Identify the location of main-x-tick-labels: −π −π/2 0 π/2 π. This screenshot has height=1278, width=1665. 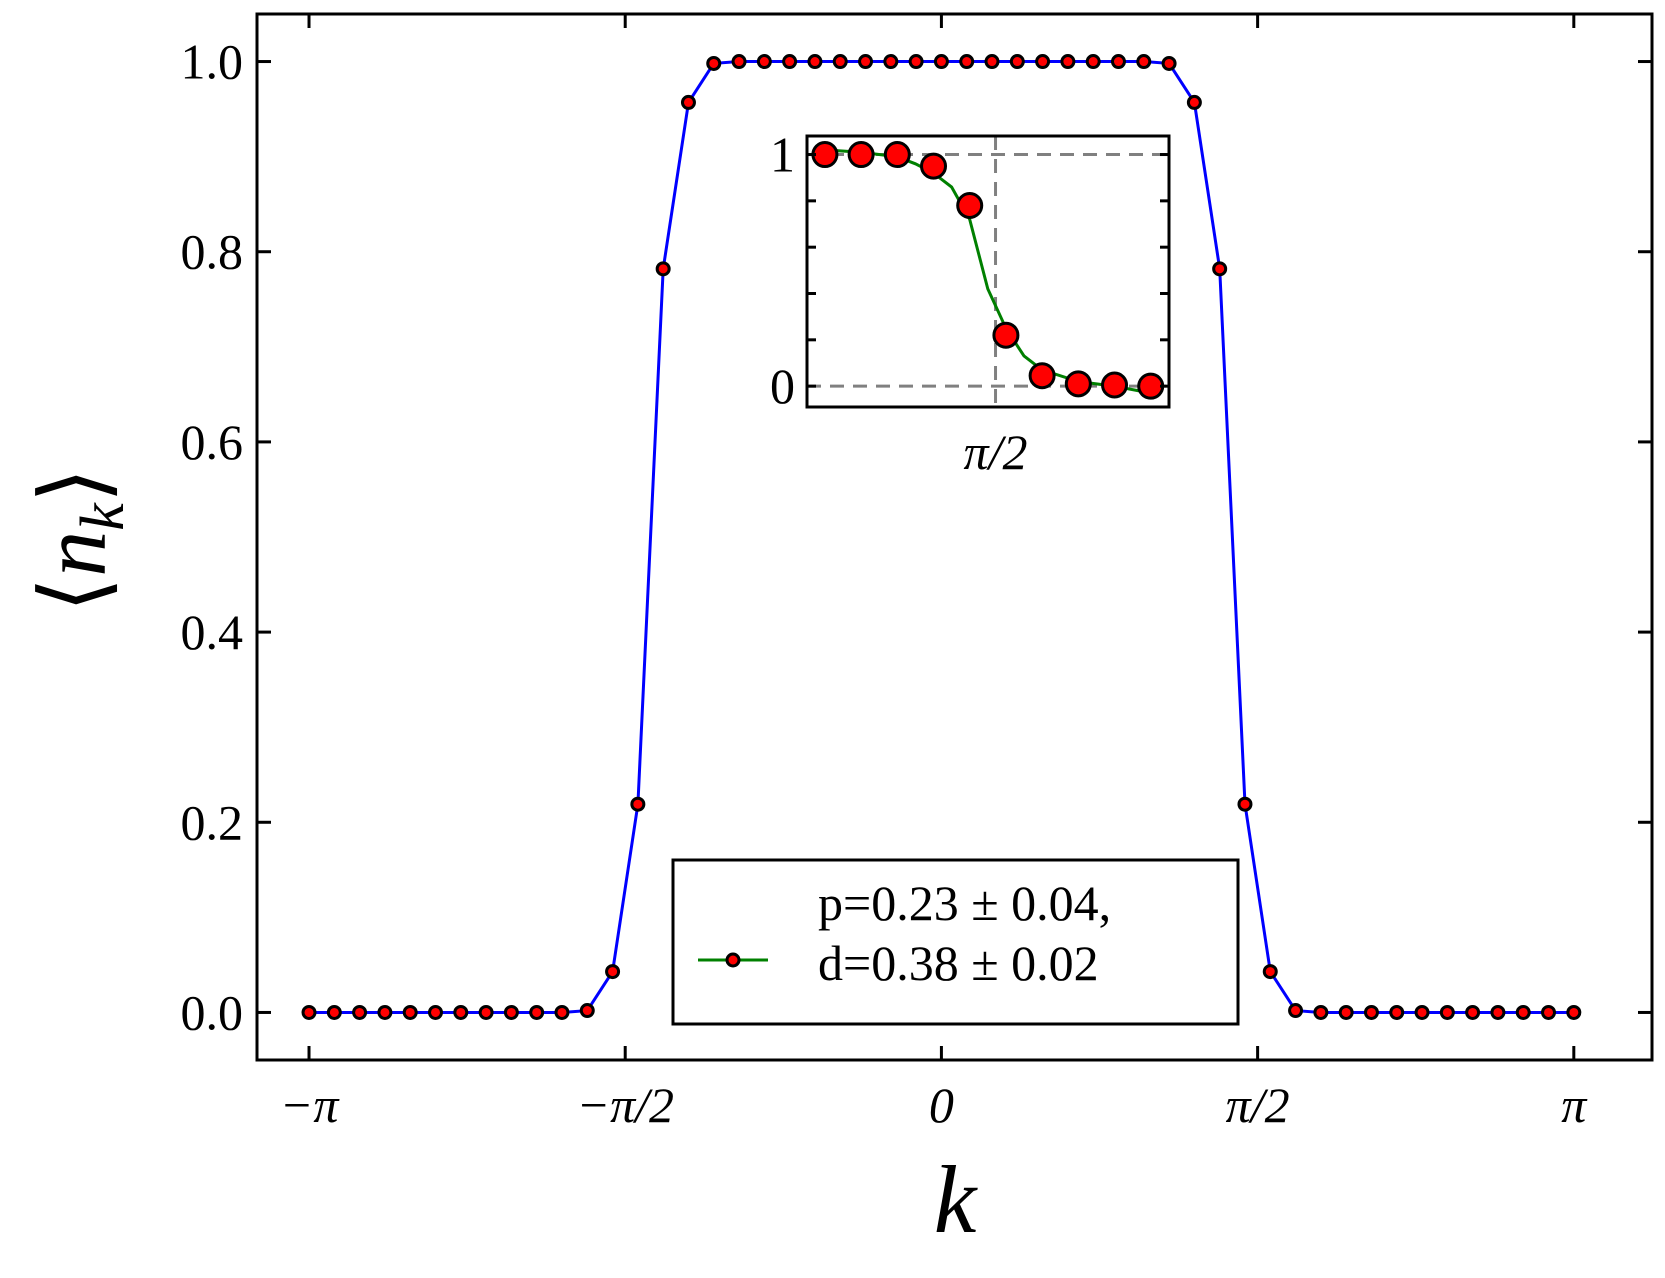
(934, 1105).